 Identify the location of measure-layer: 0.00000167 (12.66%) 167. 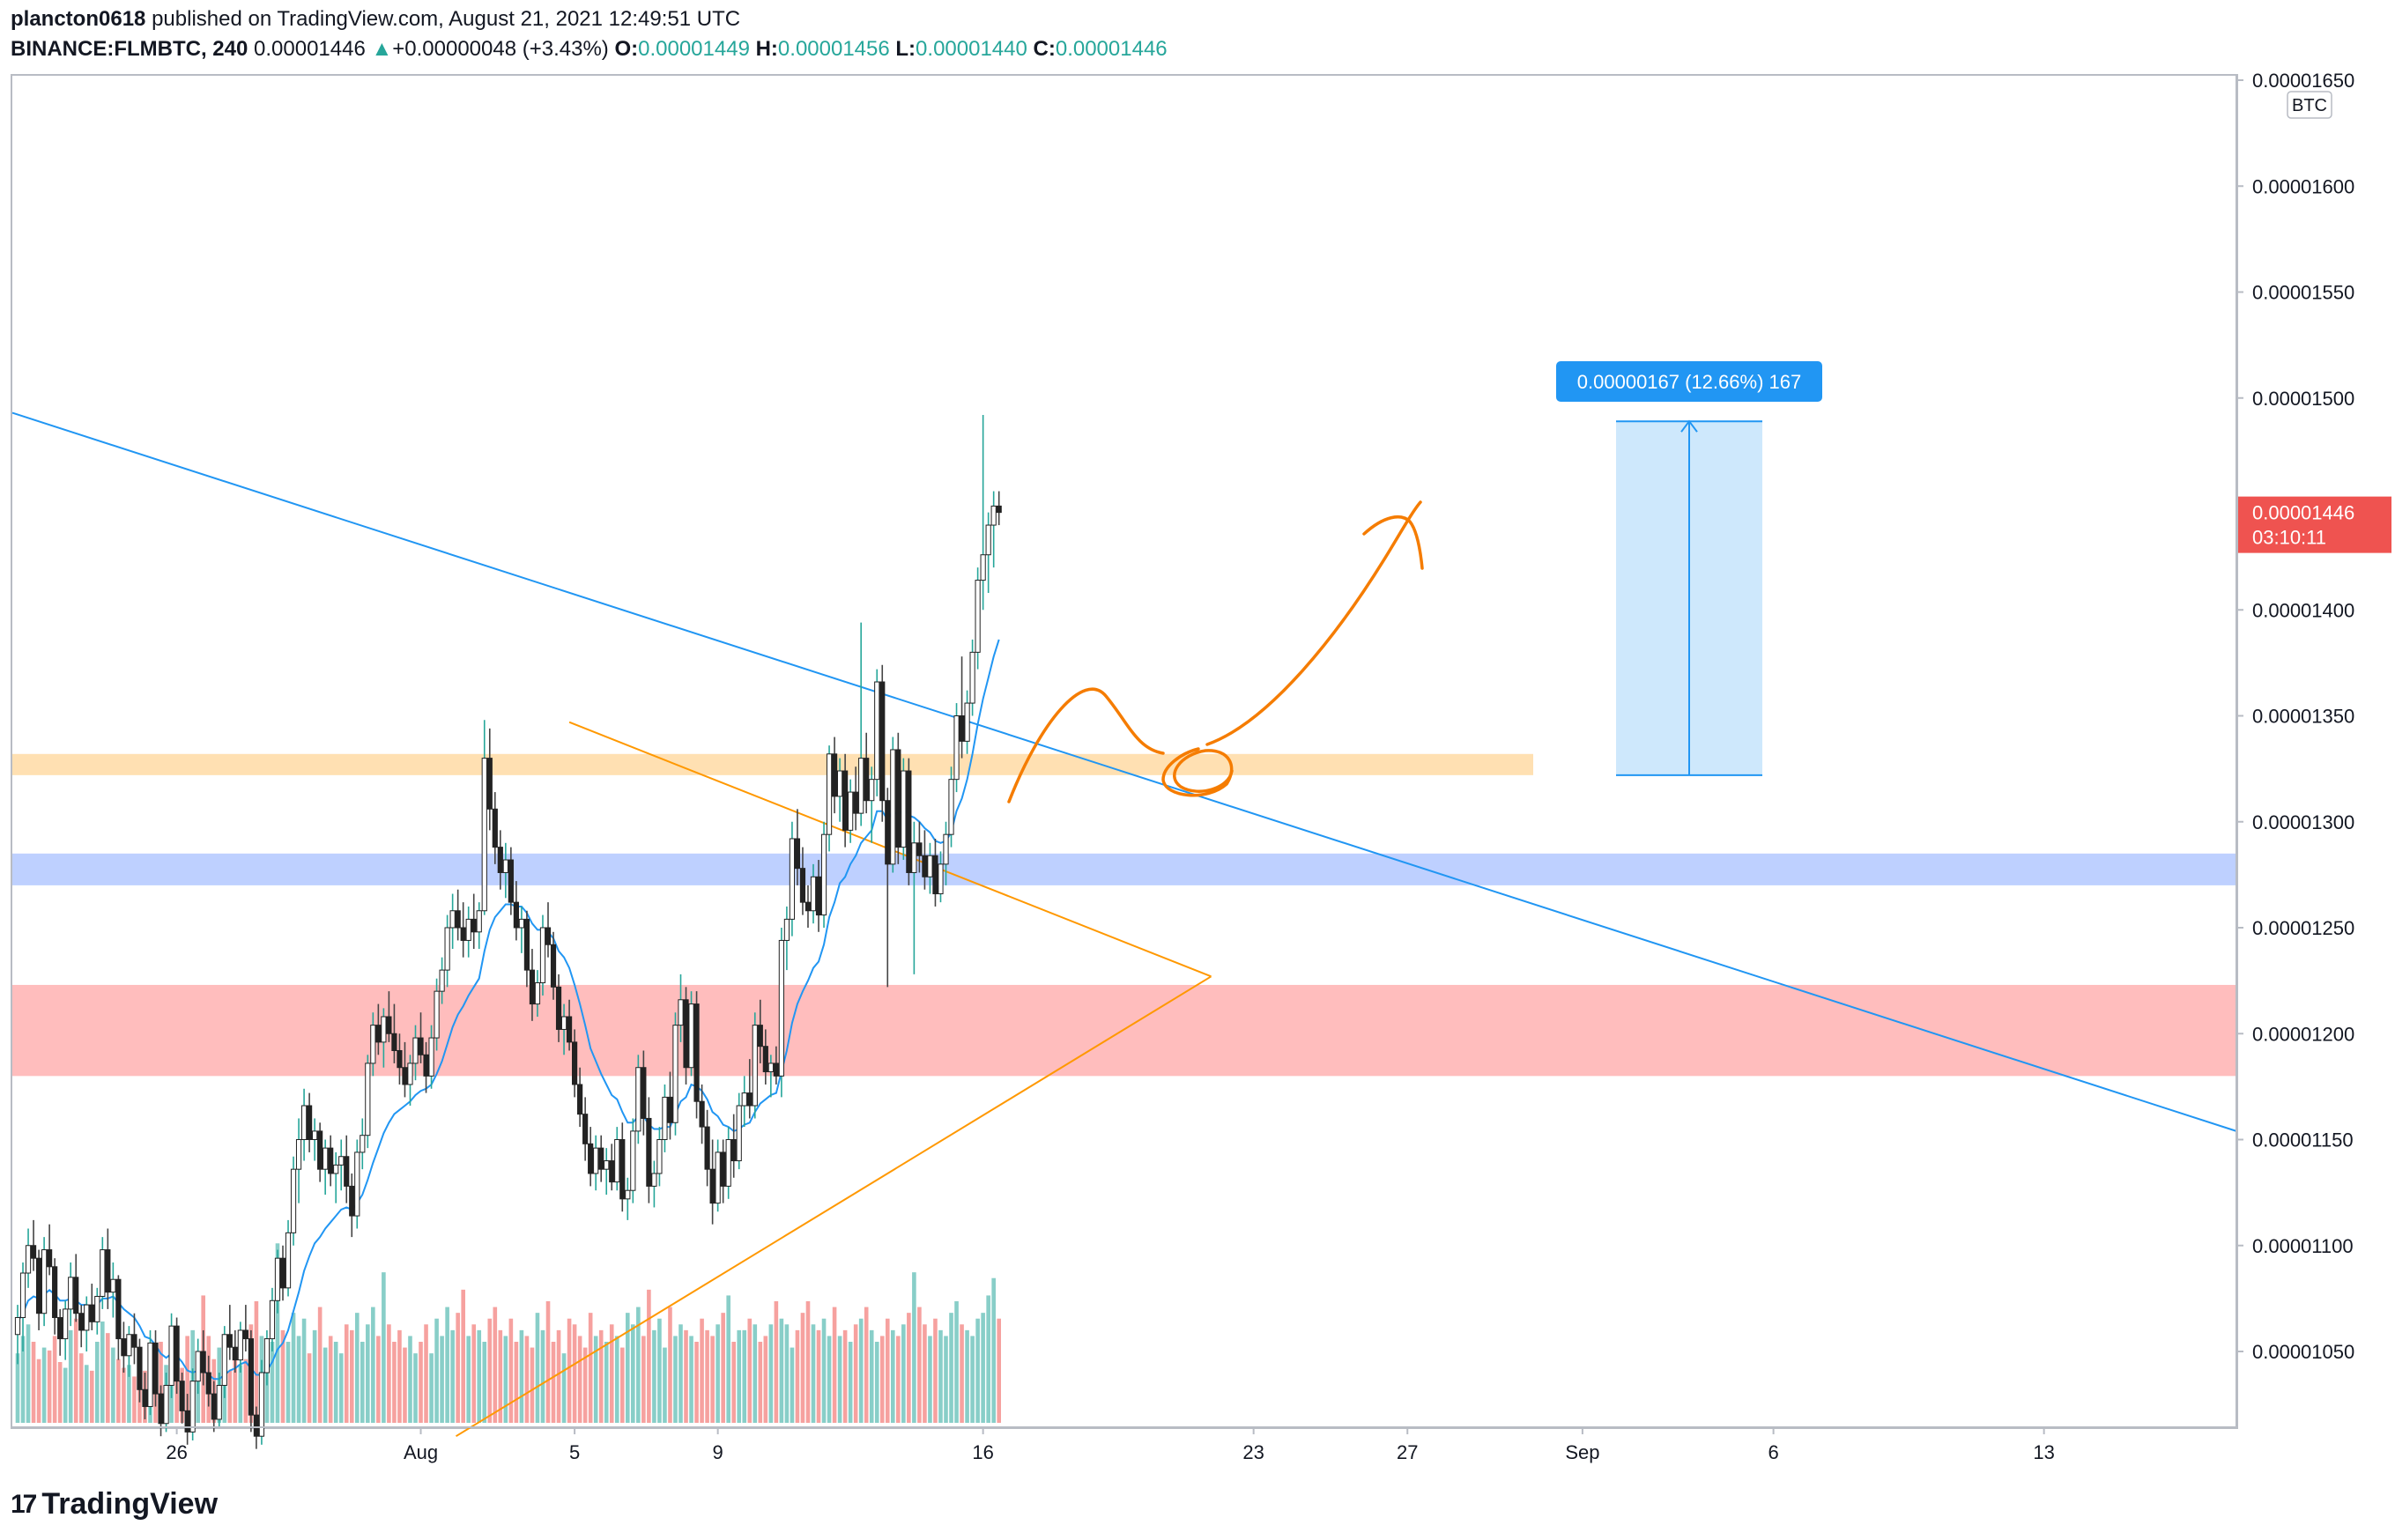
(1689, 568).